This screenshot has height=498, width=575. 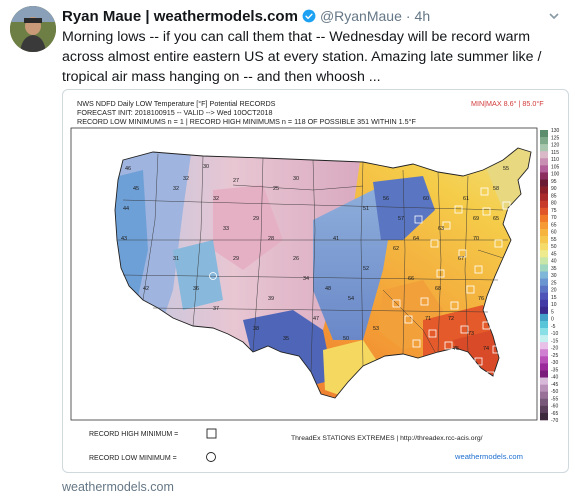 I want to click on footer-link: weathermodels.com, so click(x=118, y=487).